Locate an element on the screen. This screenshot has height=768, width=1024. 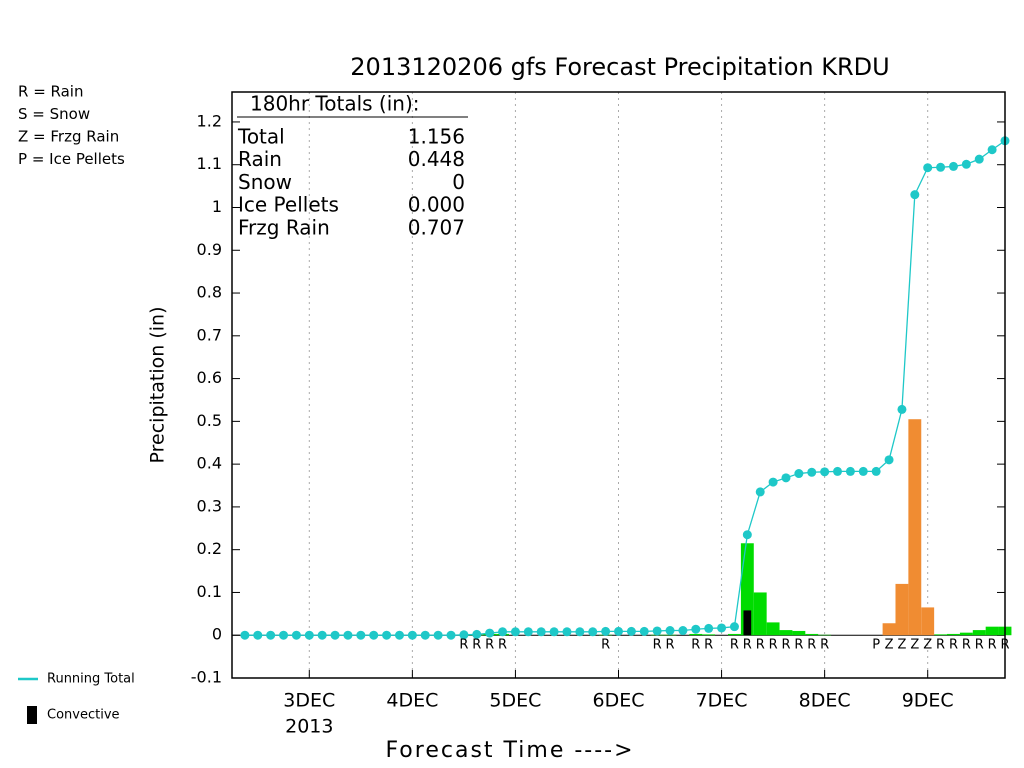
y-tick-label: 1.2 is located at coordinates (209, 120).